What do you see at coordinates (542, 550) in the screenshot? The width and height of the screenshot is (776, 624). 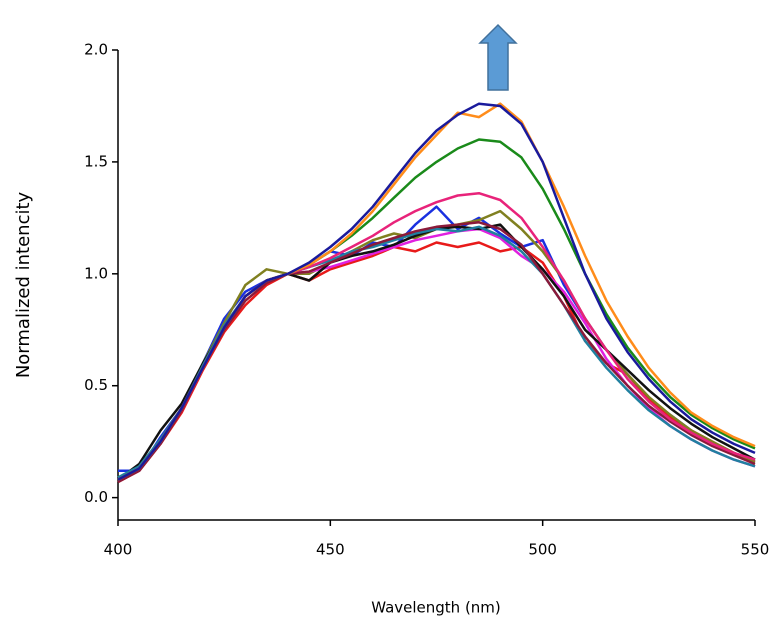 I see `x-tick-label: 500` at bounding box center [542, 550].